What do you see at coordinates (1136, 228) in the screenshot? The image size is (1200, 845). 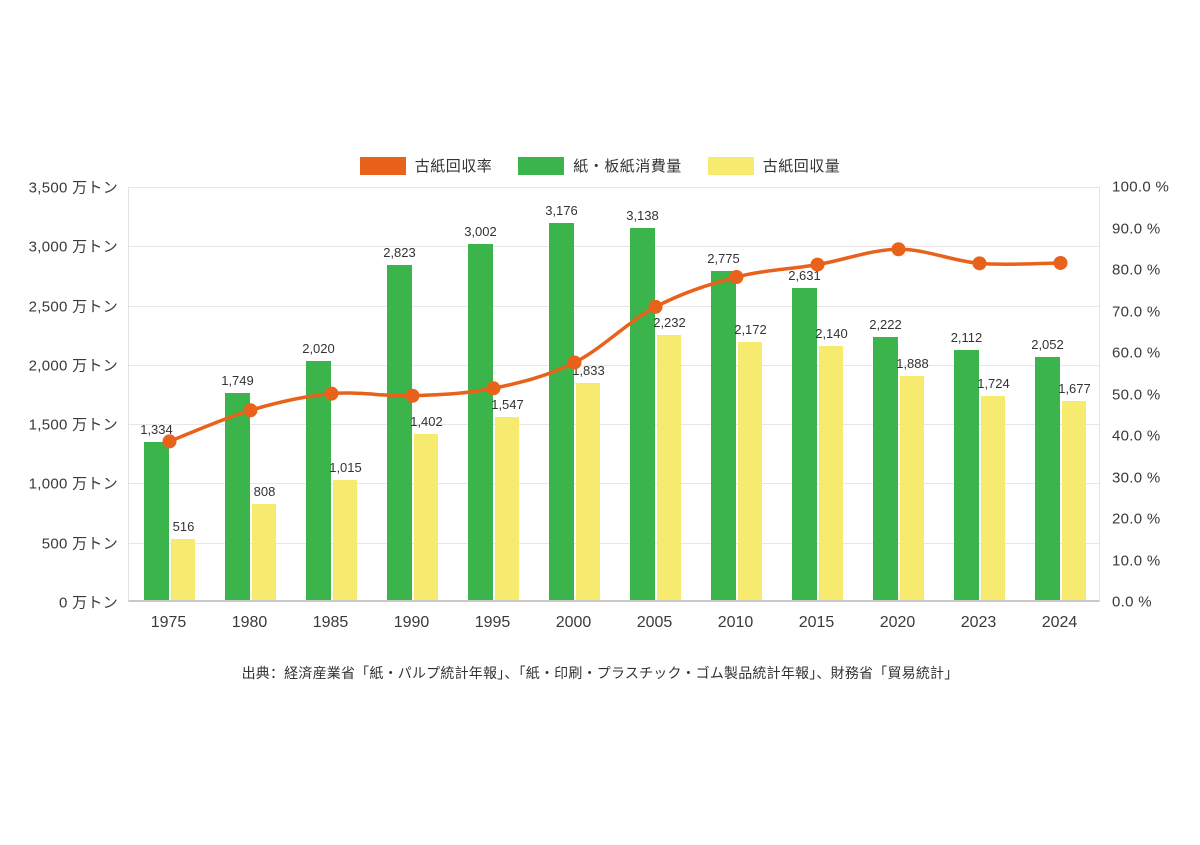 I see `right-axis-tick: 90.0 %` at bounding box center [1136, 228].